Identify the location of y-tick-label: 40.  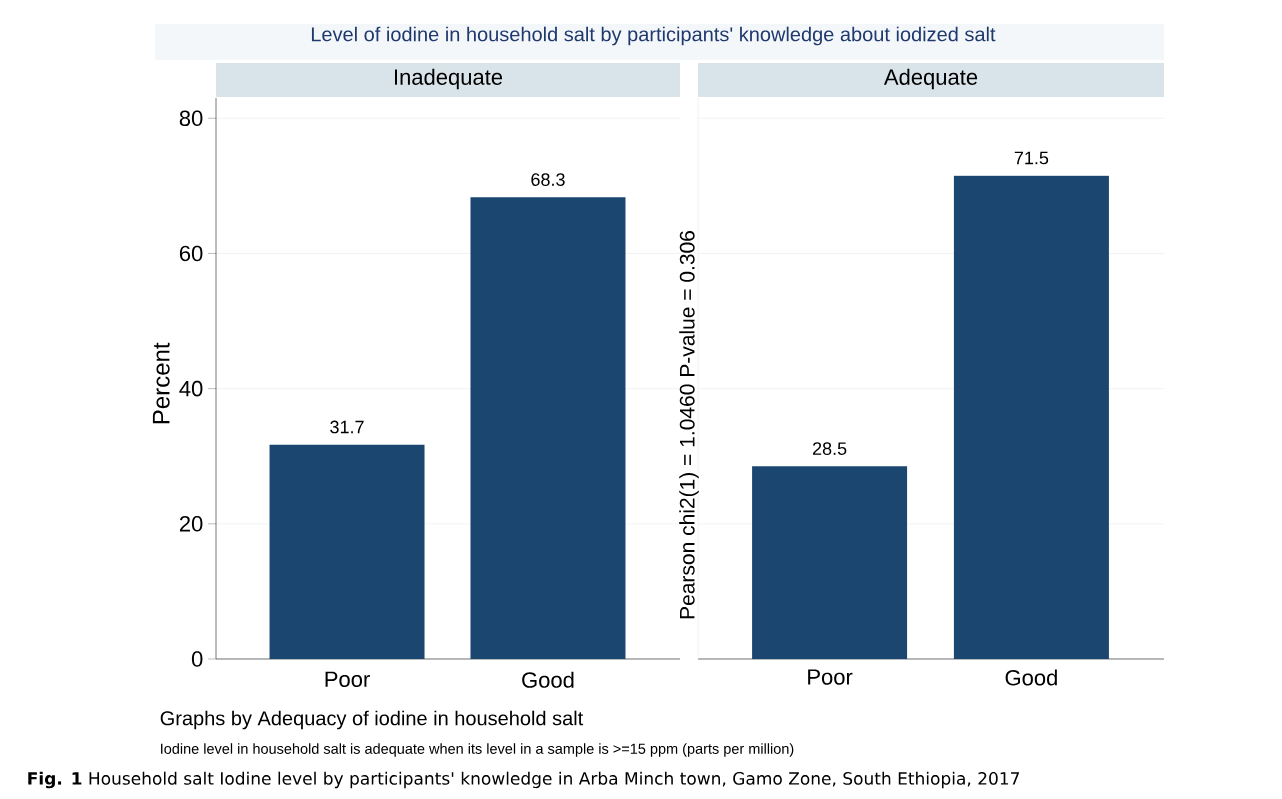
(191, 388).